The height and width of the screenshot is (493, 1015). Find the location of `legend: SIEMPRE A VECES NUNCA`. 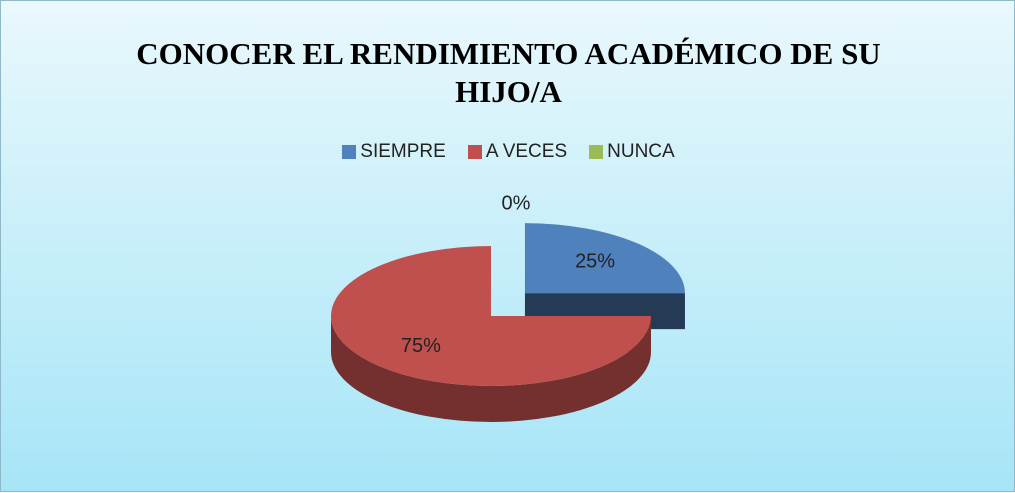

legend: SIEMPRE A VECES NUNCA is located at coordinates (508, 152).